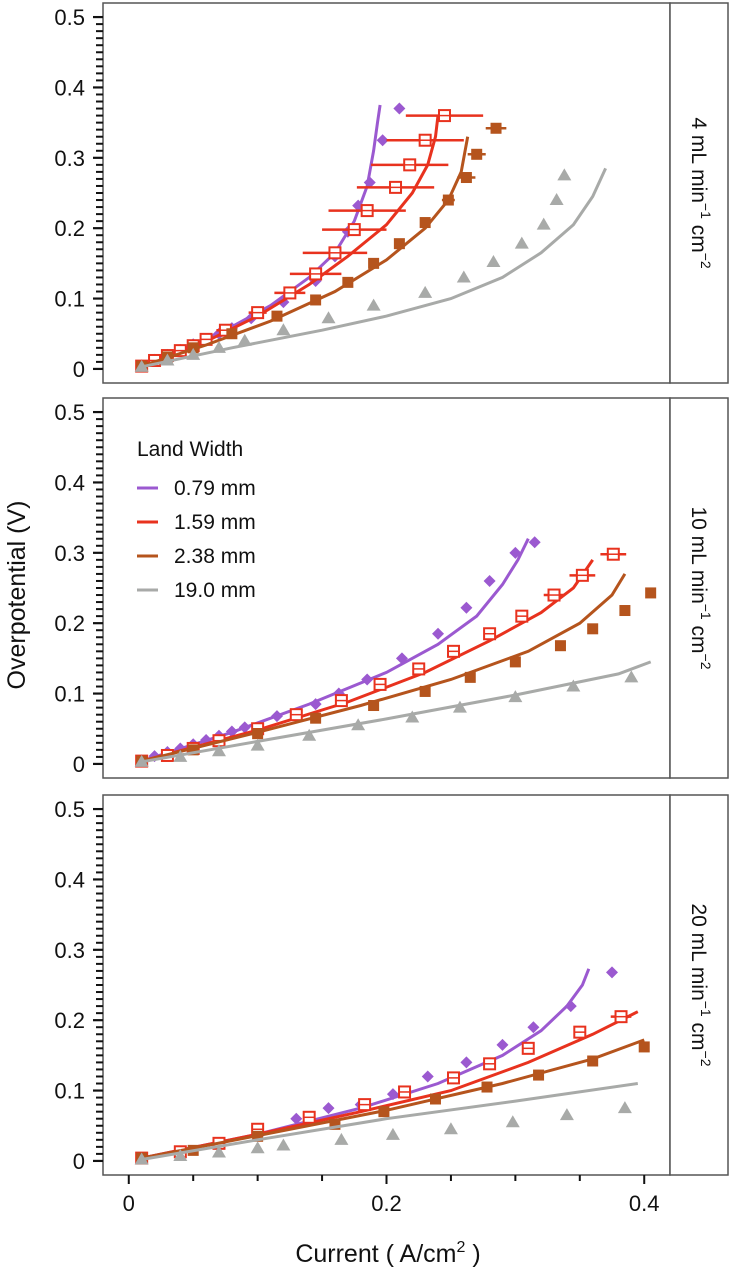 This screenshot has height=1280, width=731. Describe the element at coordinates (309, 241) in the screenshot. I see `series-1-59-mm` at that location.